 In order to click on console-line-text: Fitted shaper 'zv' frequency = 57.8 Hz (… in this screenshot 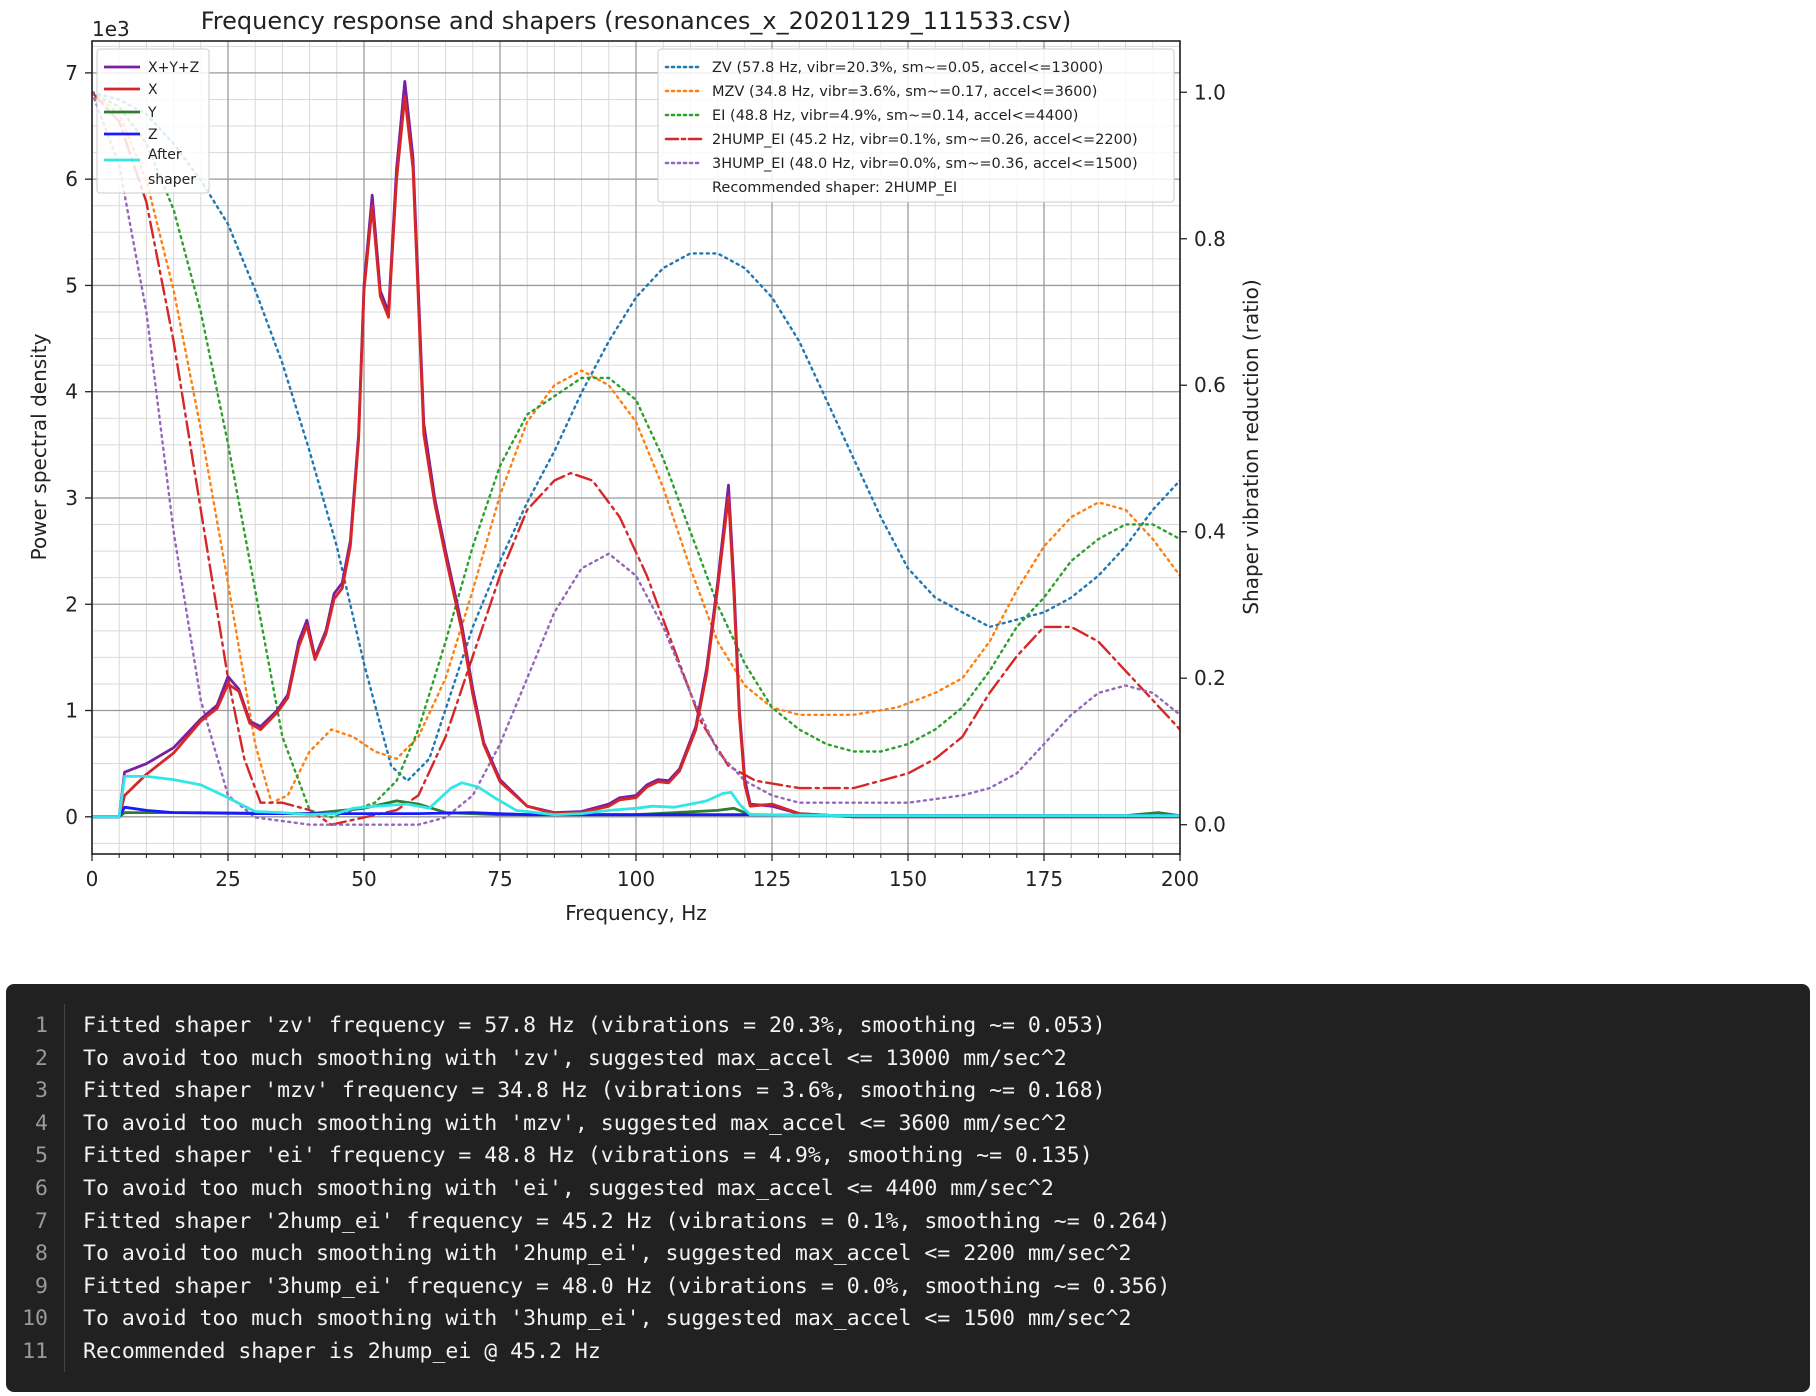, I will do `click(594, 1025)`.